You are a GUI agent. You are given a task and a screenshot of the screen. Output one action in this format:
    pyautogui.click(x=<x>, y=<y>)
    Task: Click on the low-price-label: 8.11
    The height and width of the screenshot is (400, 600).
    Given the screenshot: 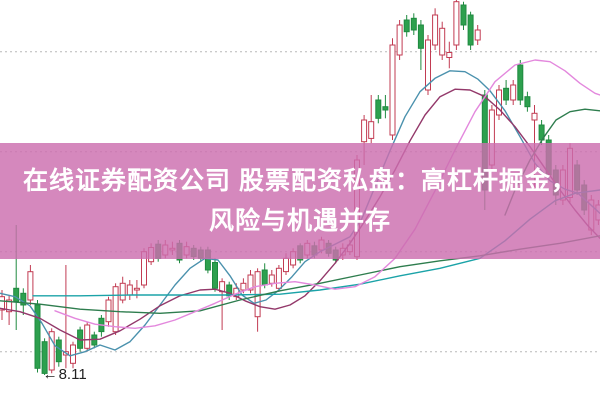 What is the action you would take?
    pyautogui.click(x=72, y=374)
    